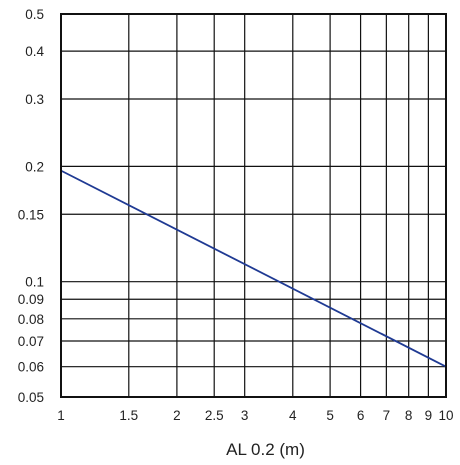  What do you see at coordinates (409, 415) in the screenshot?
I see `x-tick-label: 8` at bounding box center [409, 415].